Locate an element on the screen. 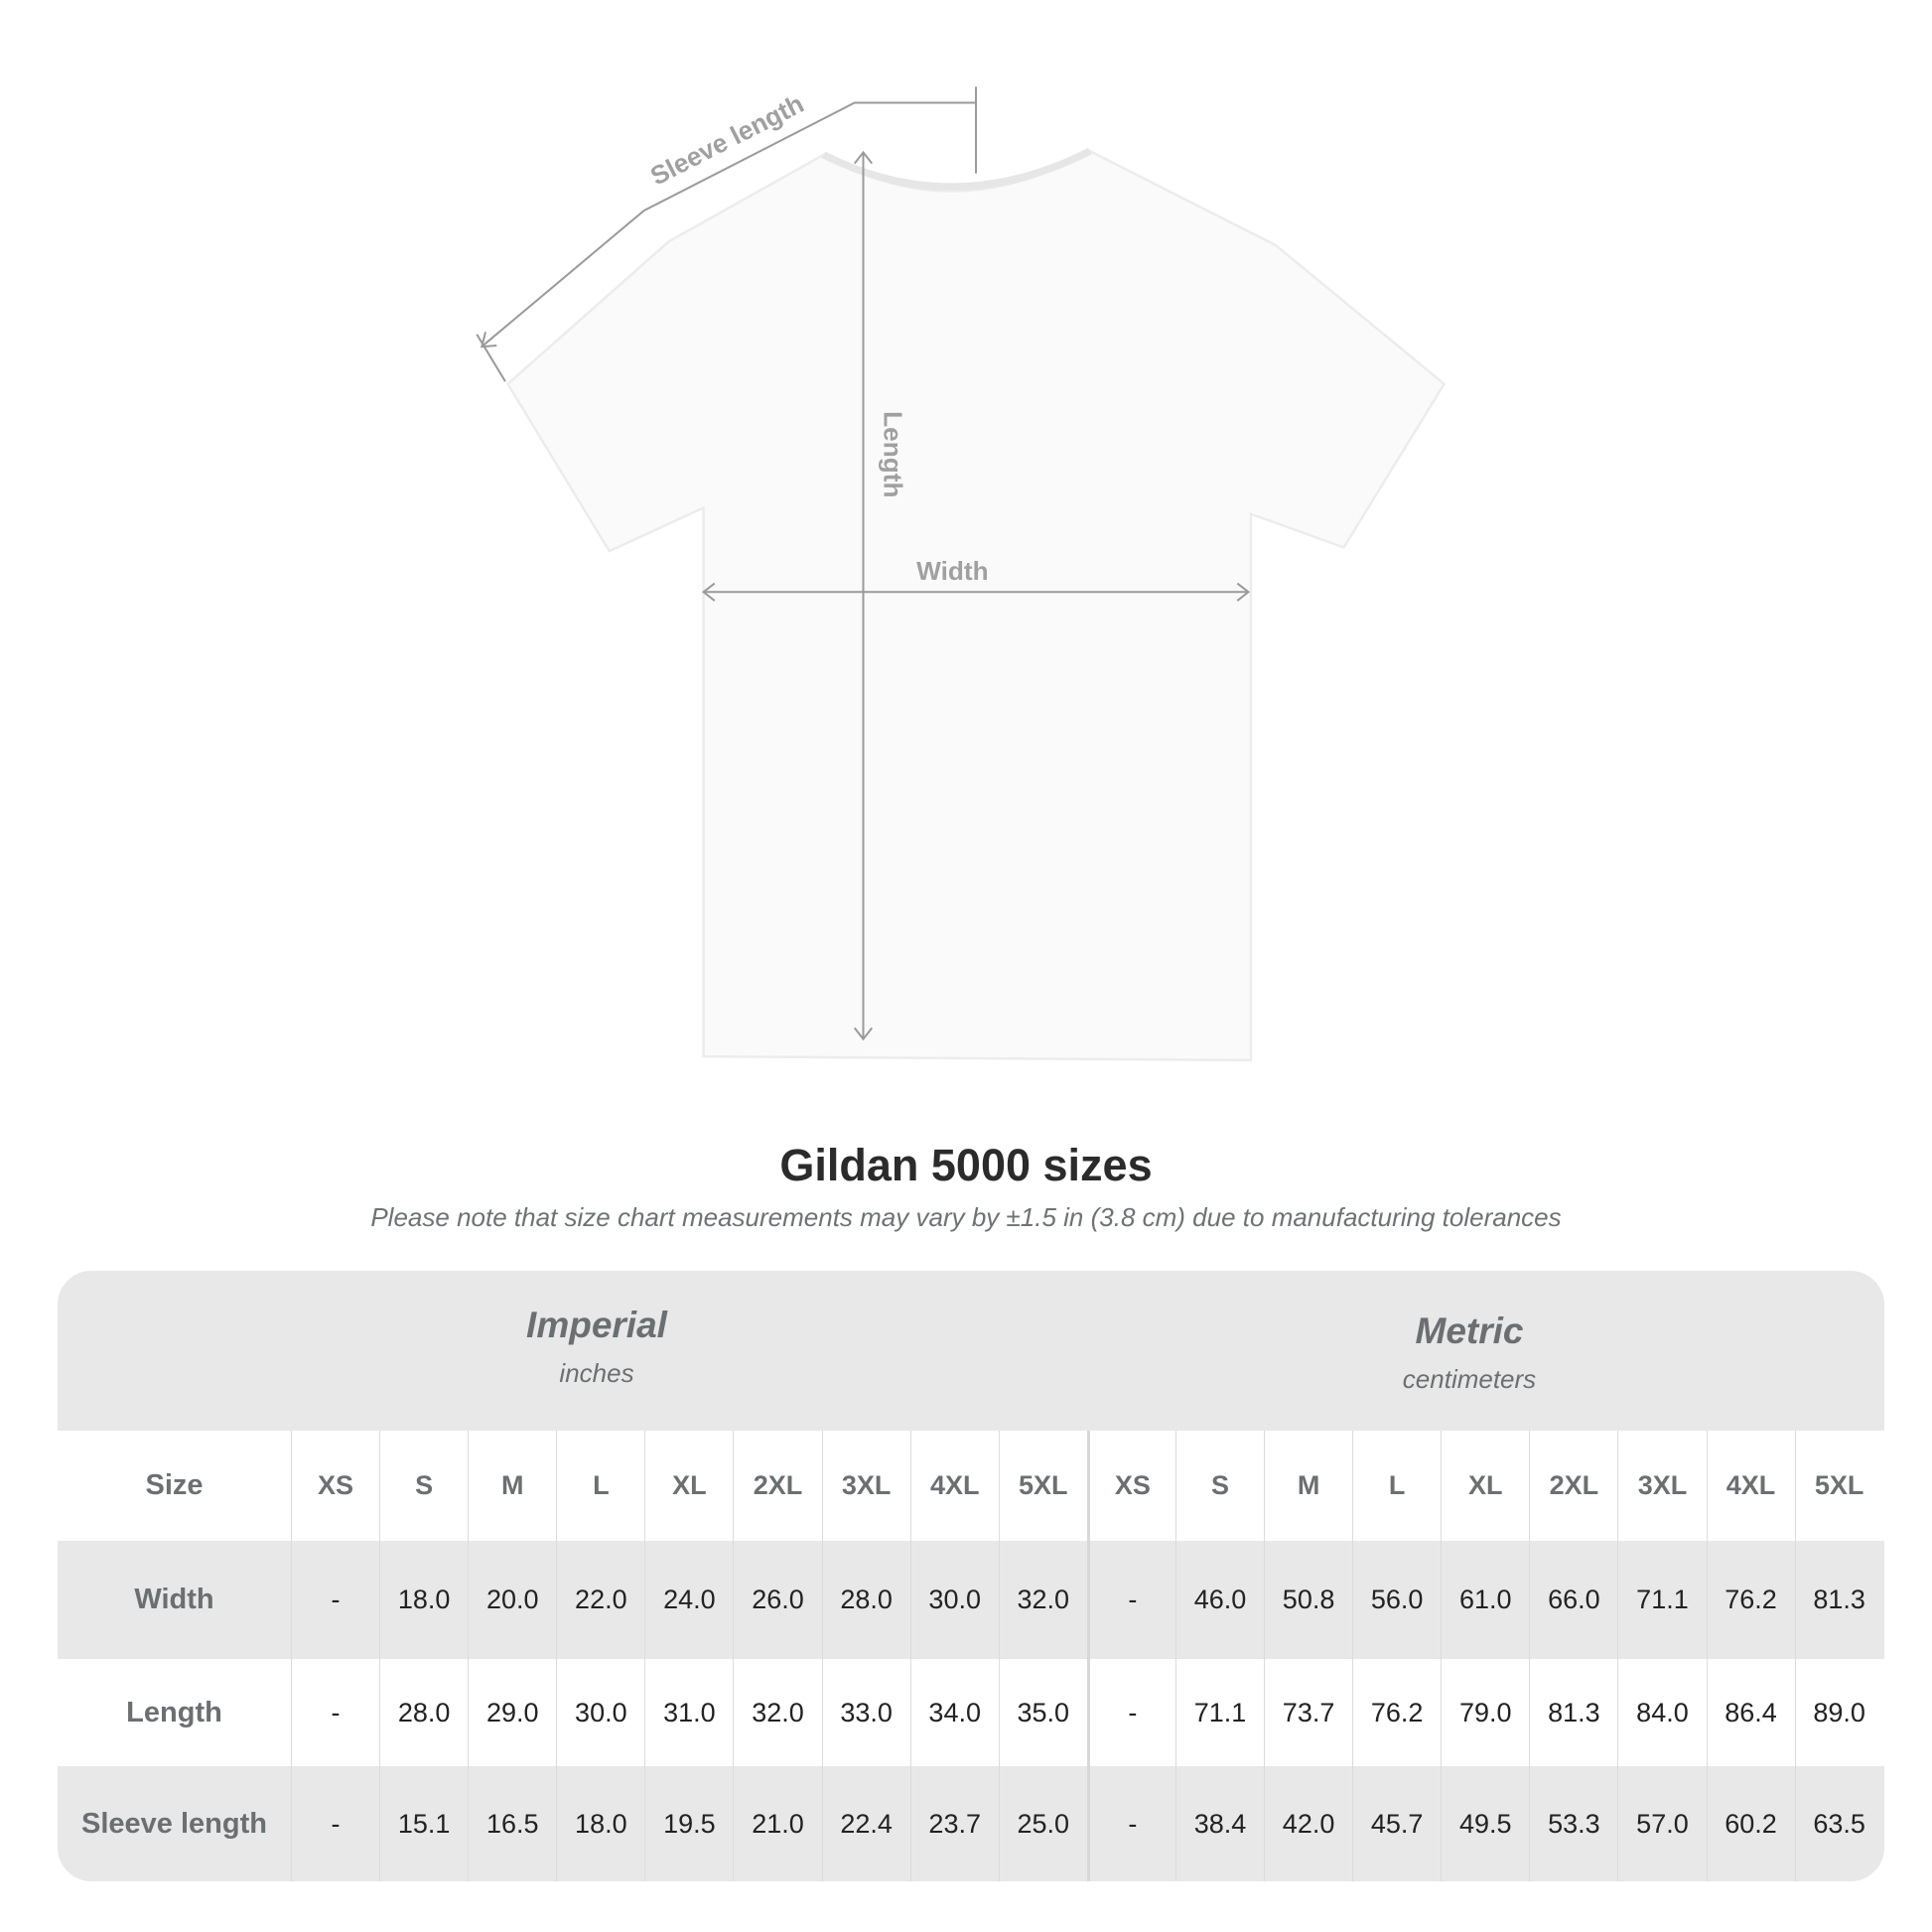 This screenshot has width=1932, height=1932. row-label: Sleeve length is located at coordinates (174, 1823).